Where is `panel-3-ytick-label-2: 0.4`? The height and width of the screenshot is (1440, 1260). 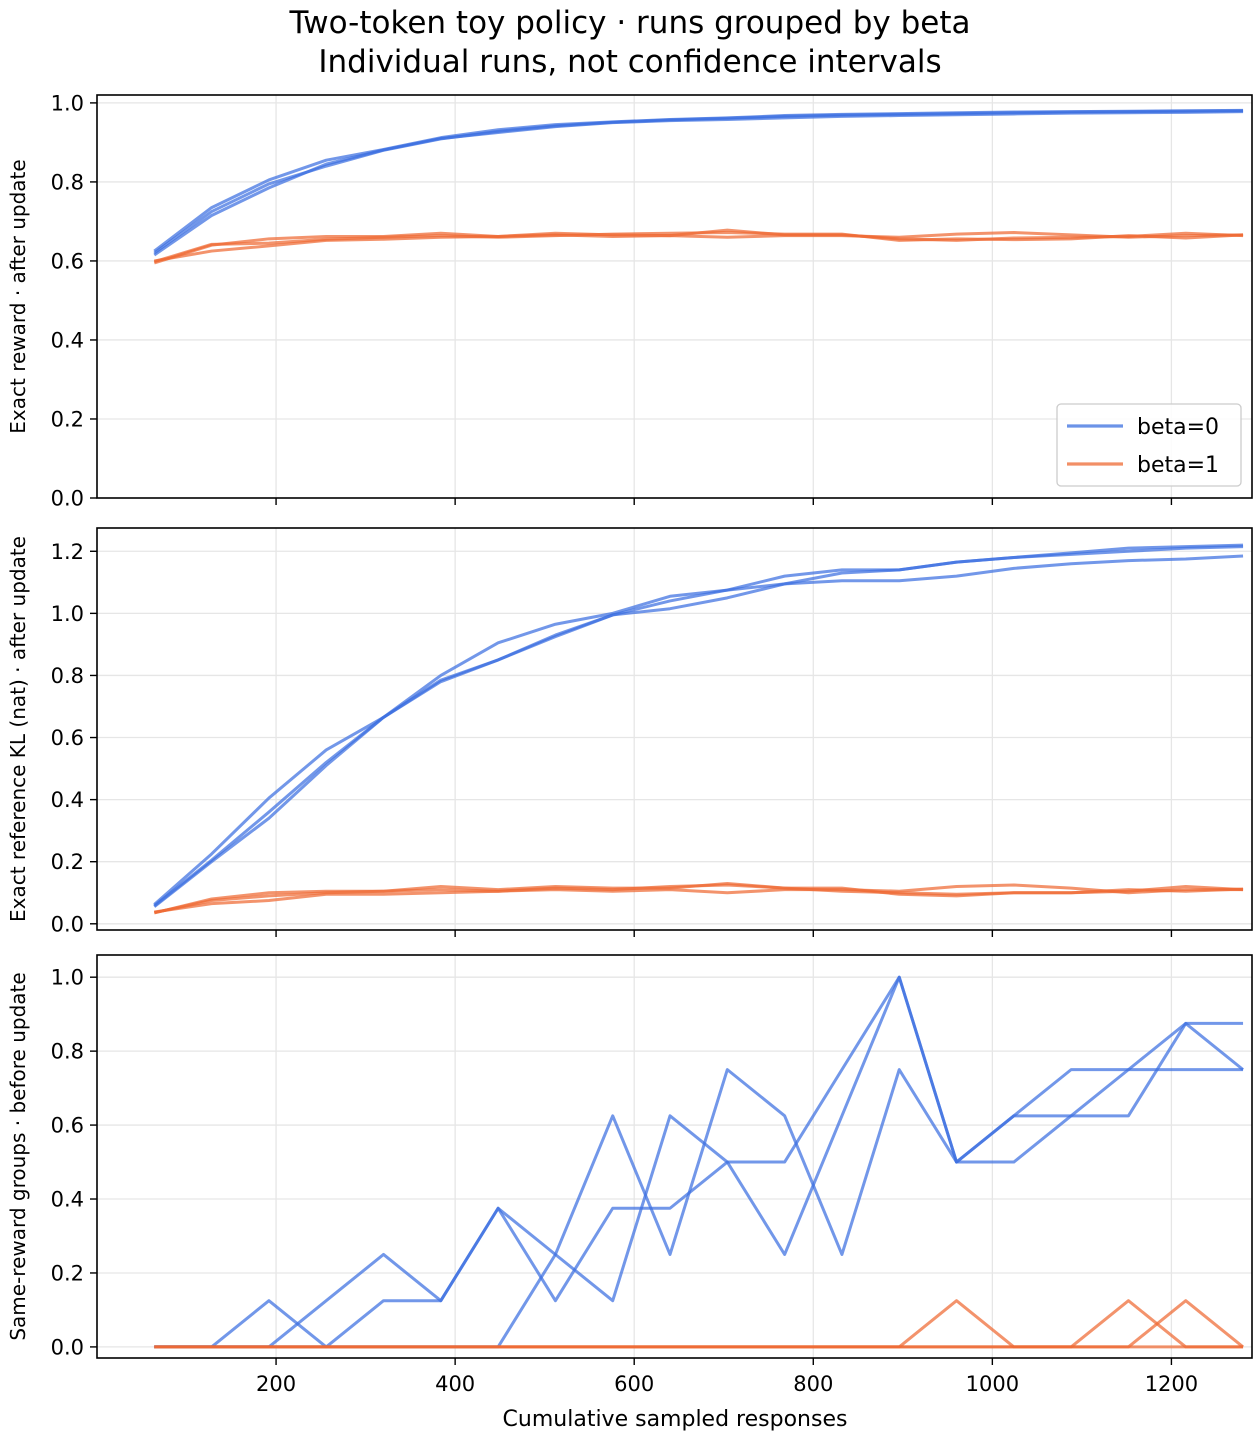 panel-3-ytick-label-2: 0.4 is located at coordinates (67, 1200).